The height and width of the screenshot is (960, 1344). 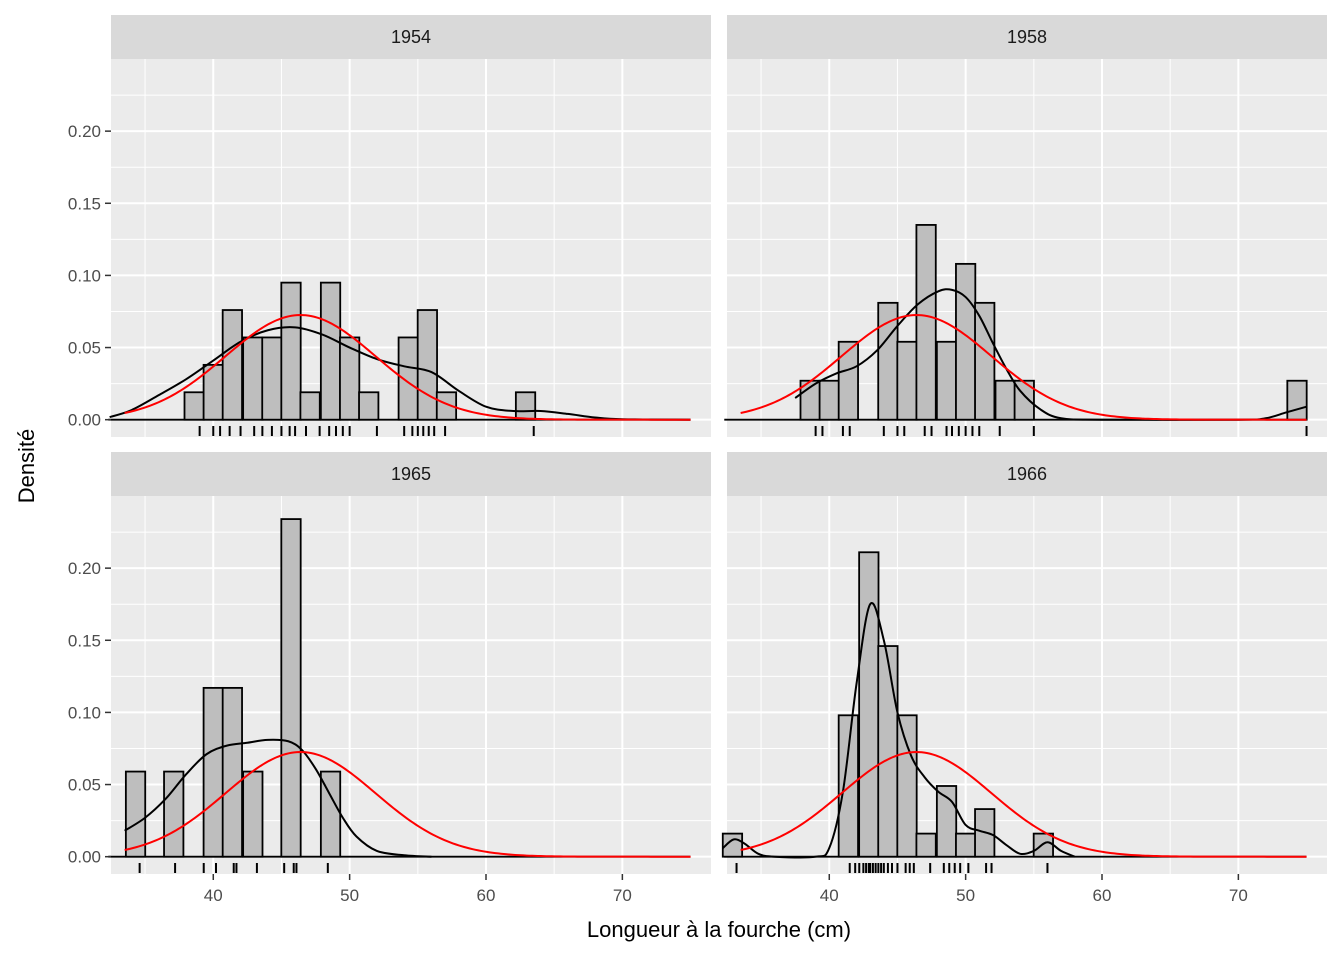 I want to click on x-axis-title: Longueur à la fourche (cm), so click(x=719, y=929).